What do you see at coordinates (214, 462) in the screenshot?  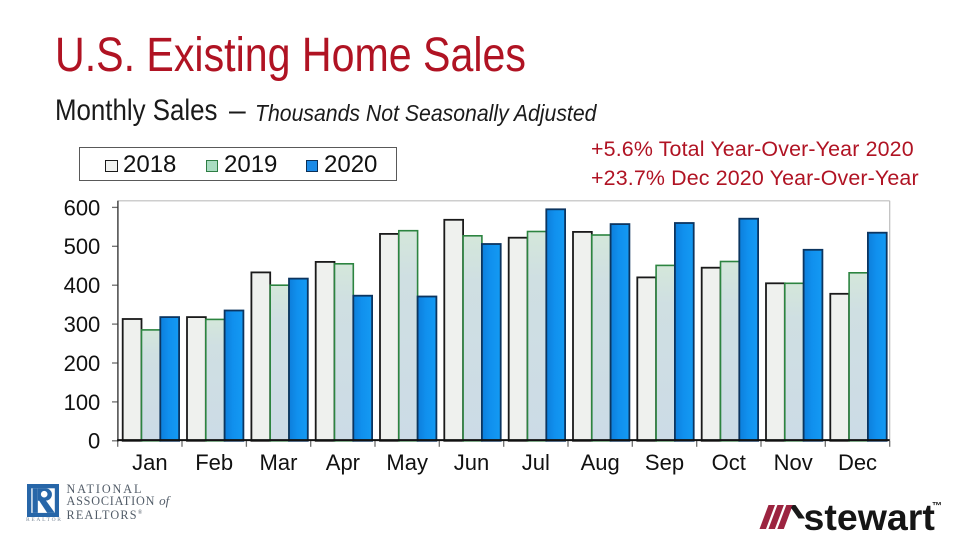 I see `svg-text: Feb` at bounding box center [214, 462].